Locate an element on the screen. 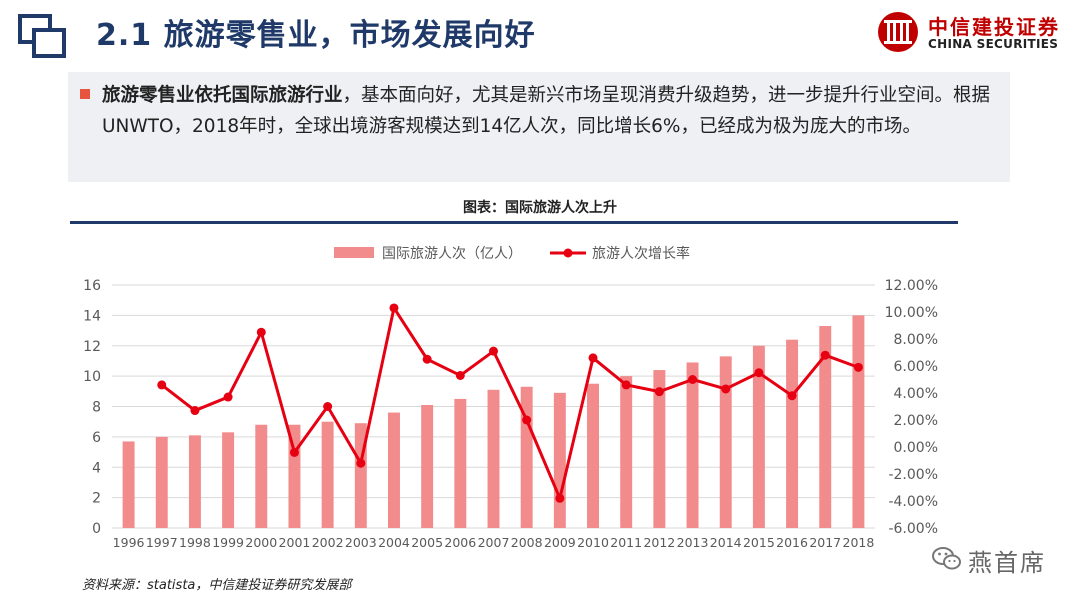 The width and height of the screenshot is (1080, 606). left-axis: 0 2 4 6 8 10 12 14 16 is located at coordinates (92, 407).